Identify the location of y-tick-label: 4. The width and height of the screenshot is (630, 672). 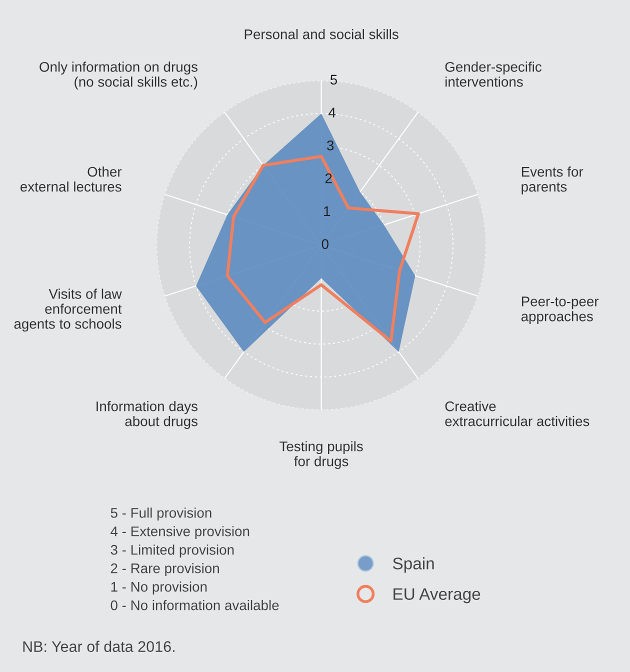
(332, 113).